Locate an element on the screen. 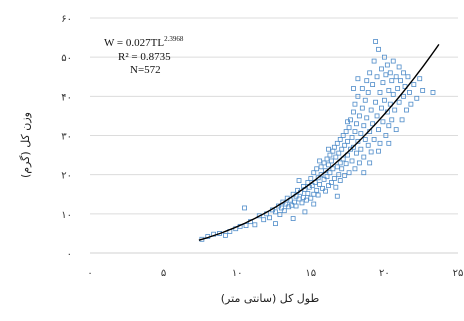 This screenshot has width=464, height=321. y-tick-label: ۲۰ is located at coordinates (66, 176).